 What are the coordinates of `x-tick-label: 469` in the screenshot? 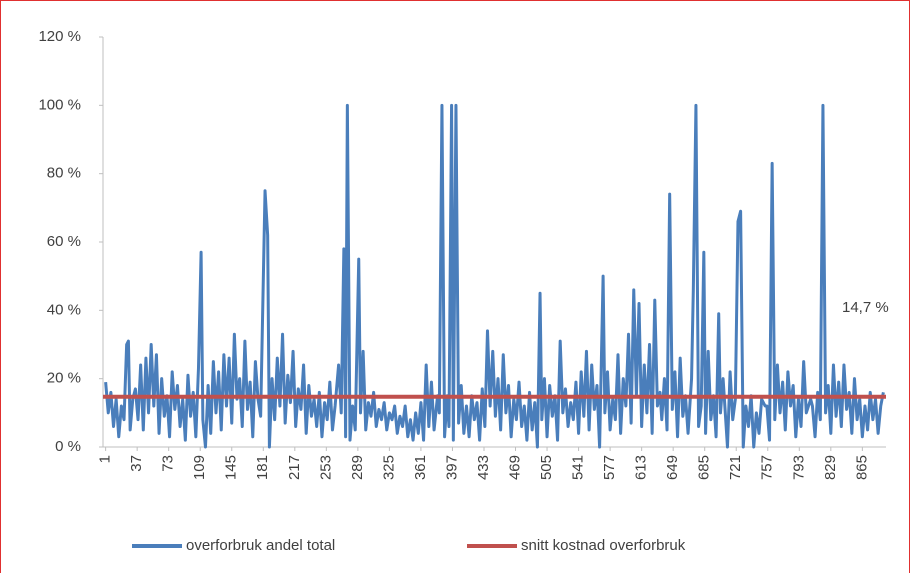 It's located at (514, 467).